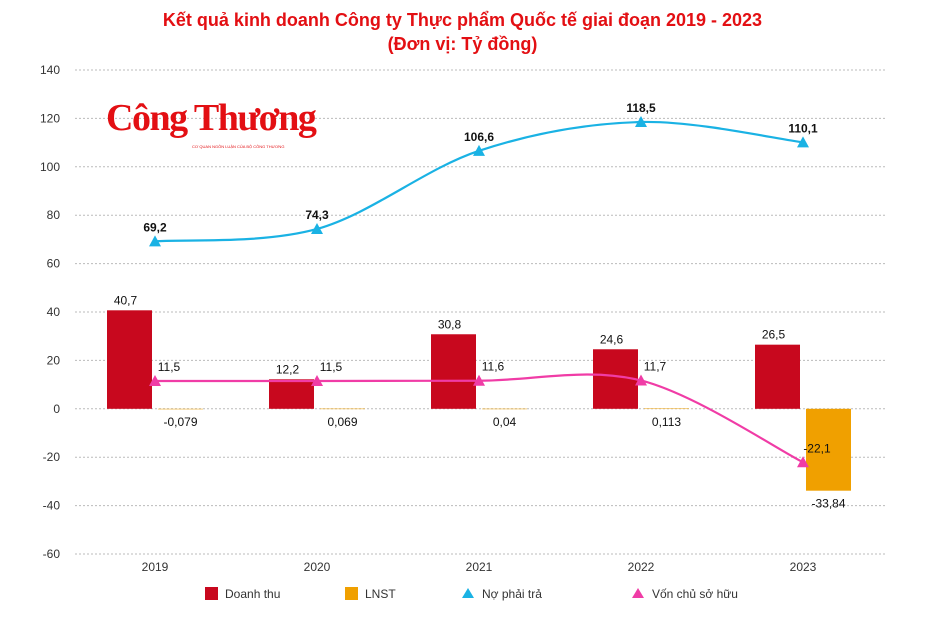 The image size is (925, 624). Describe the element at coordinates (54, 360) in the screenshot. I see `y-tick-label: 20` at that location.